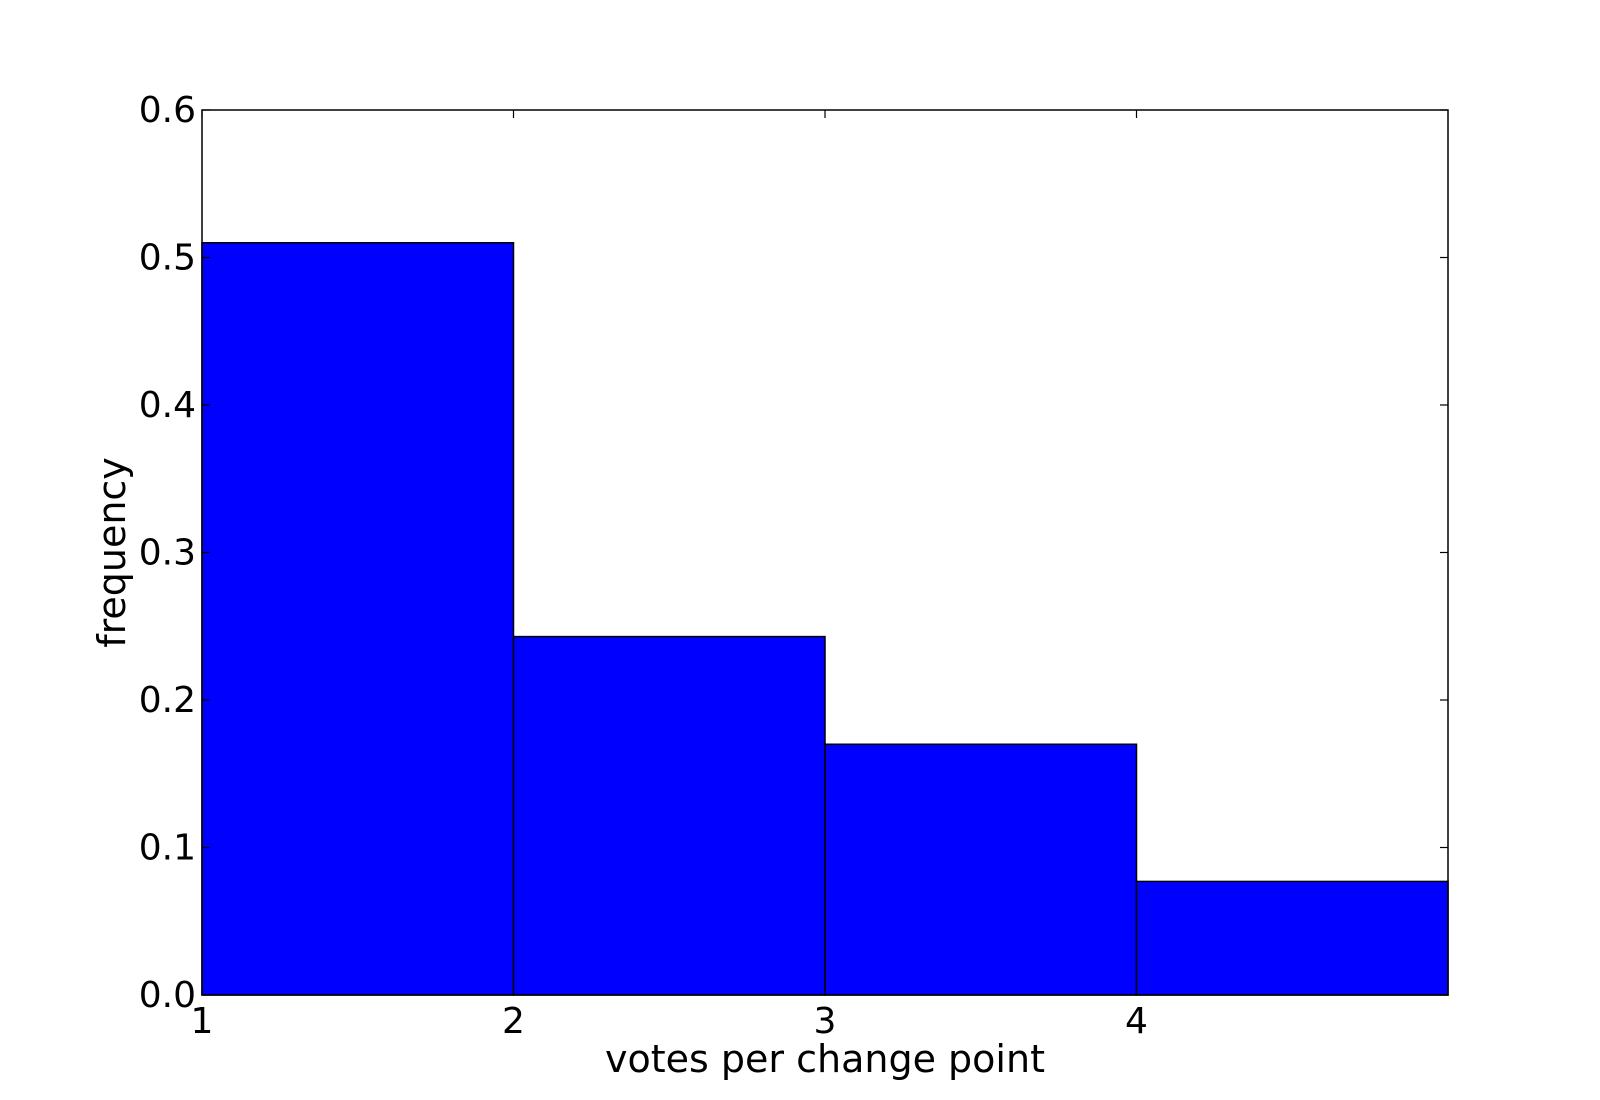  What do you see at coordinates (513, 1021) in the screenshot?
I see `x-tick-label: 2` at bounding box center [513, 1021].